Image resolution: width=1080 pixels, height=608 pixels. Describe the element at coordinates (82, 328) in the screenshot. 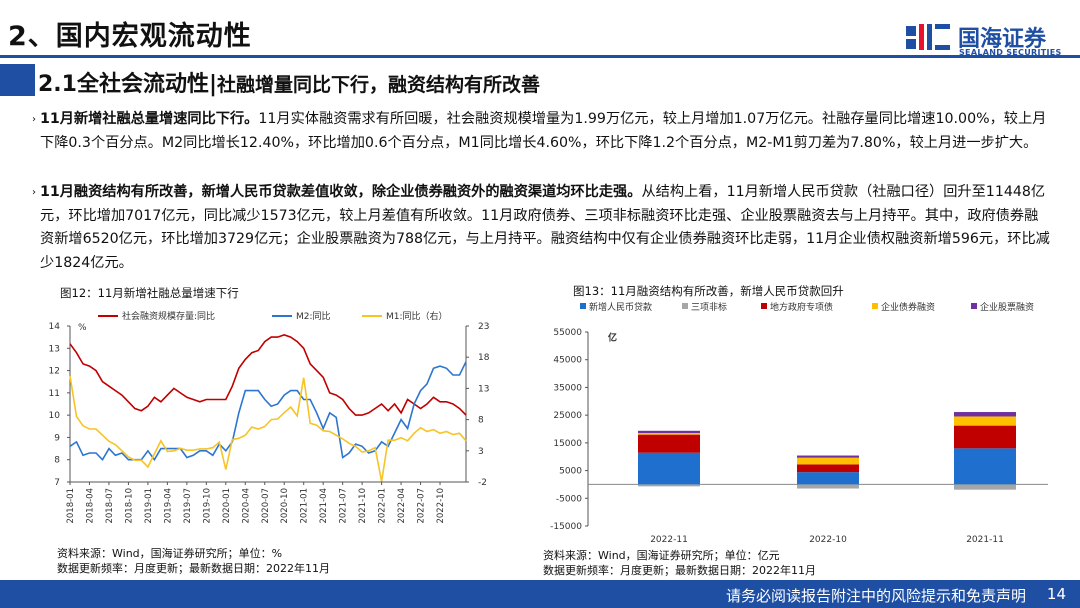

I see `y-axis-left-unit: %` at that location.